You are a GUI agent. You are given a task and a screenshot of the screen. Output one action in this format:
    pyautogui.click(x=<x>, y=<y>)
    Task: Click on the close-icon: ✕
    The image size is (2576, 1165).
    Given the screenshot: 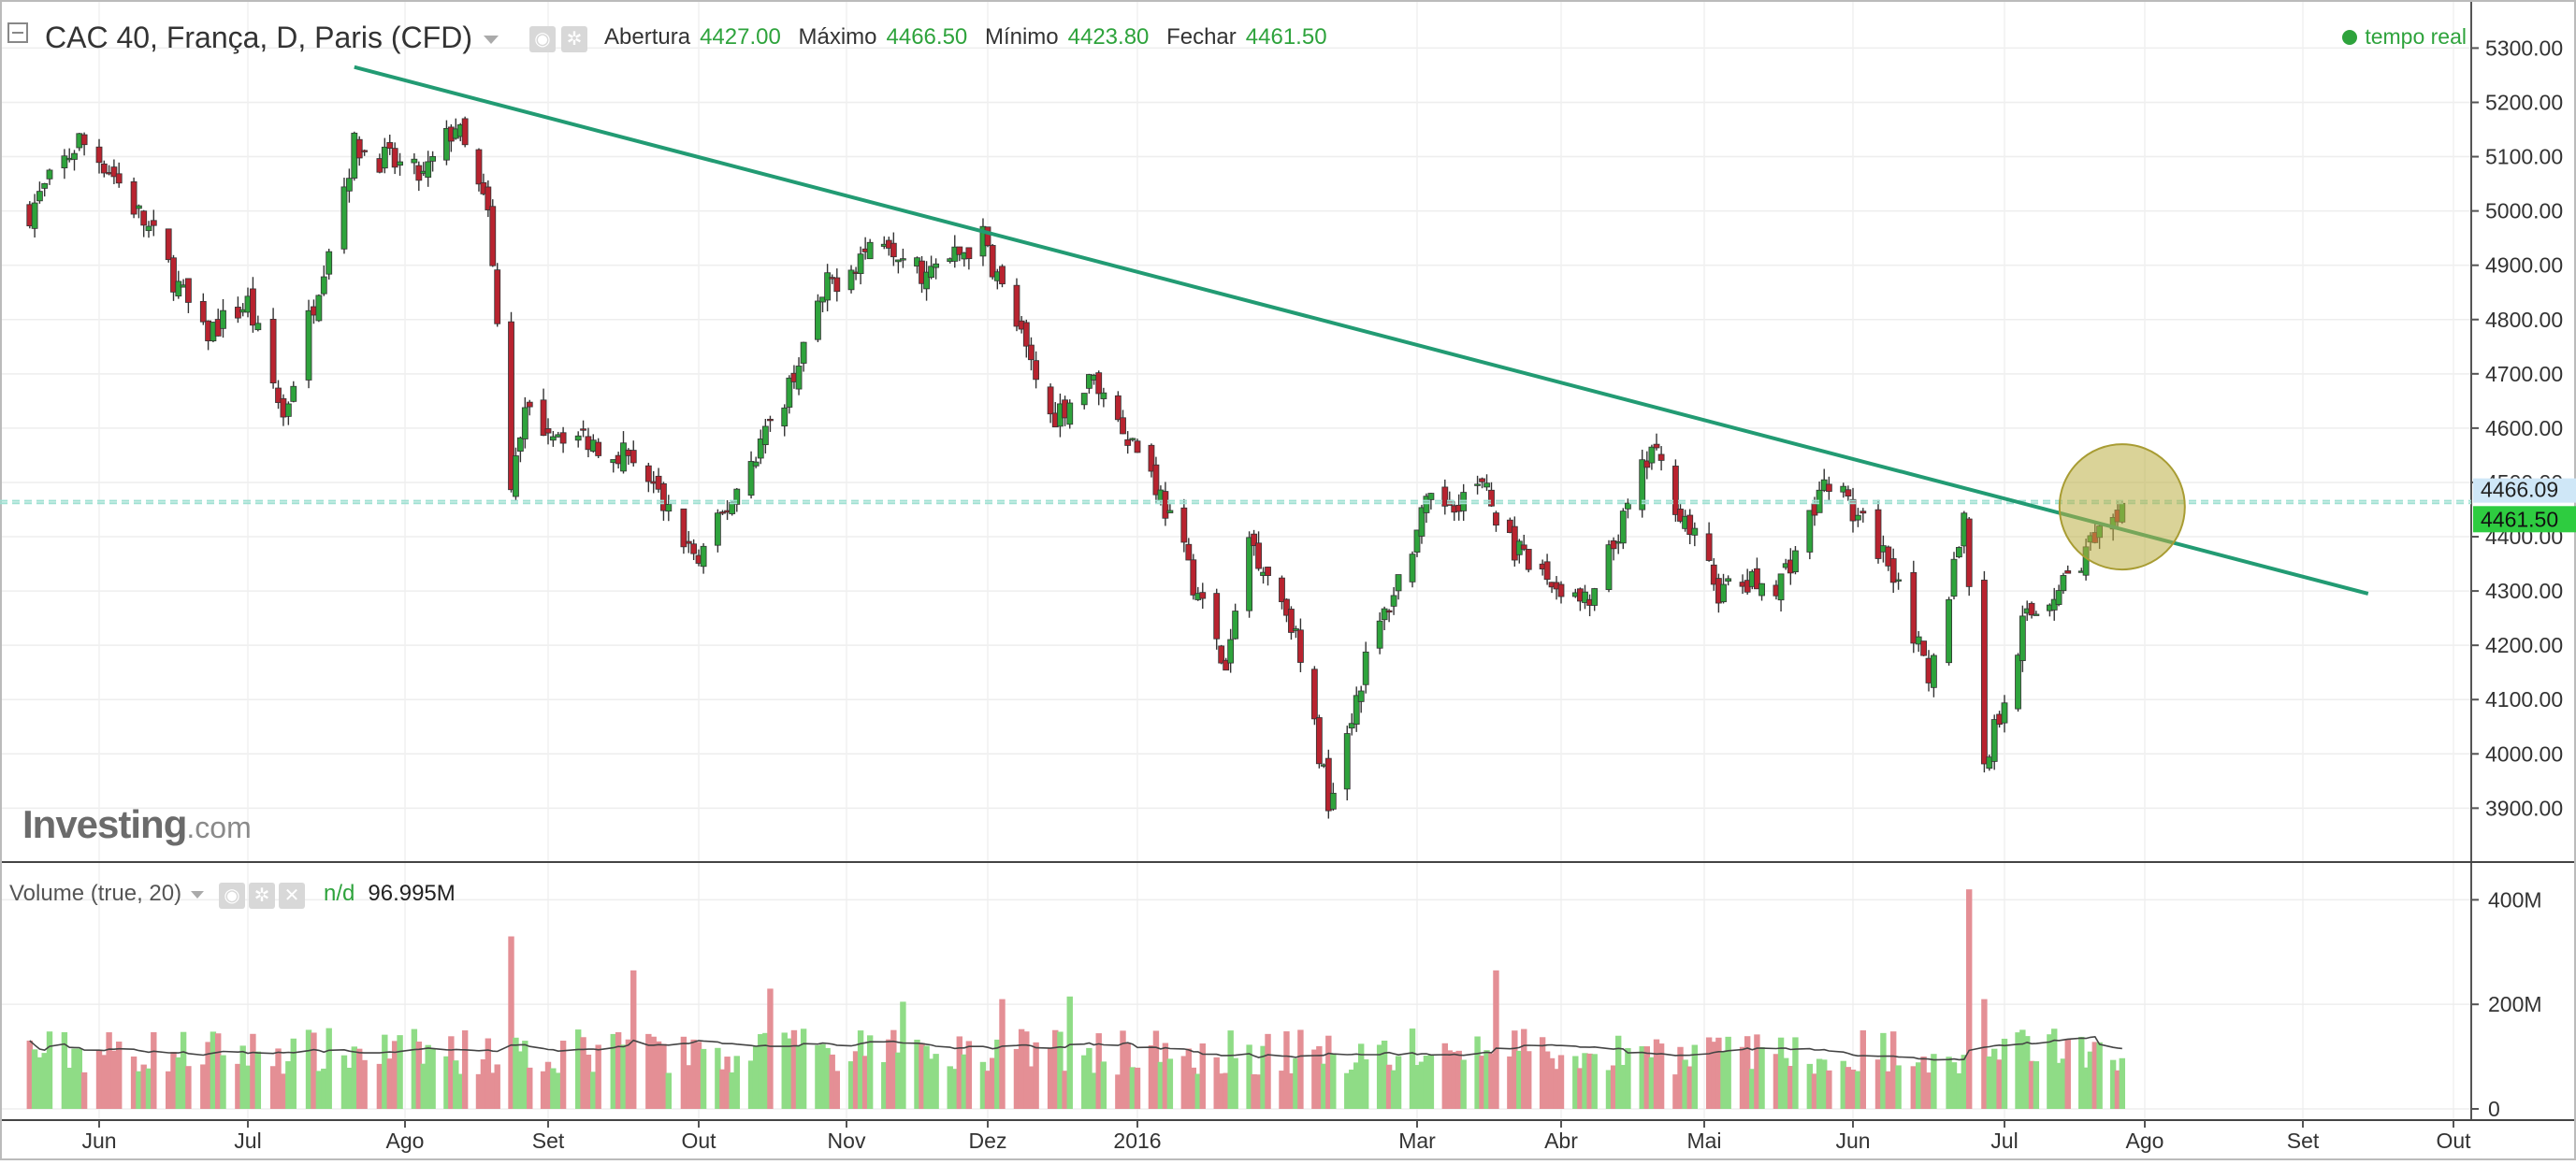 What is the action you would take?
    pyautogui.click(x=292, y=896)
    